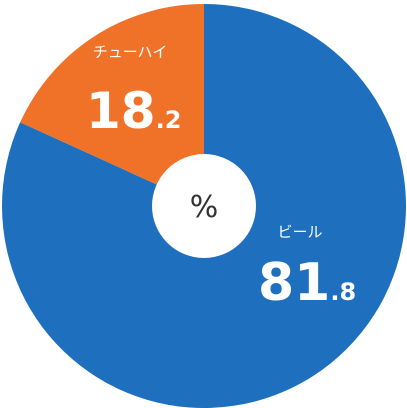 The height and width of the screenshot is (408, 407). I want to click on slice-value-chuhai-int: 18, so click(121, 111).